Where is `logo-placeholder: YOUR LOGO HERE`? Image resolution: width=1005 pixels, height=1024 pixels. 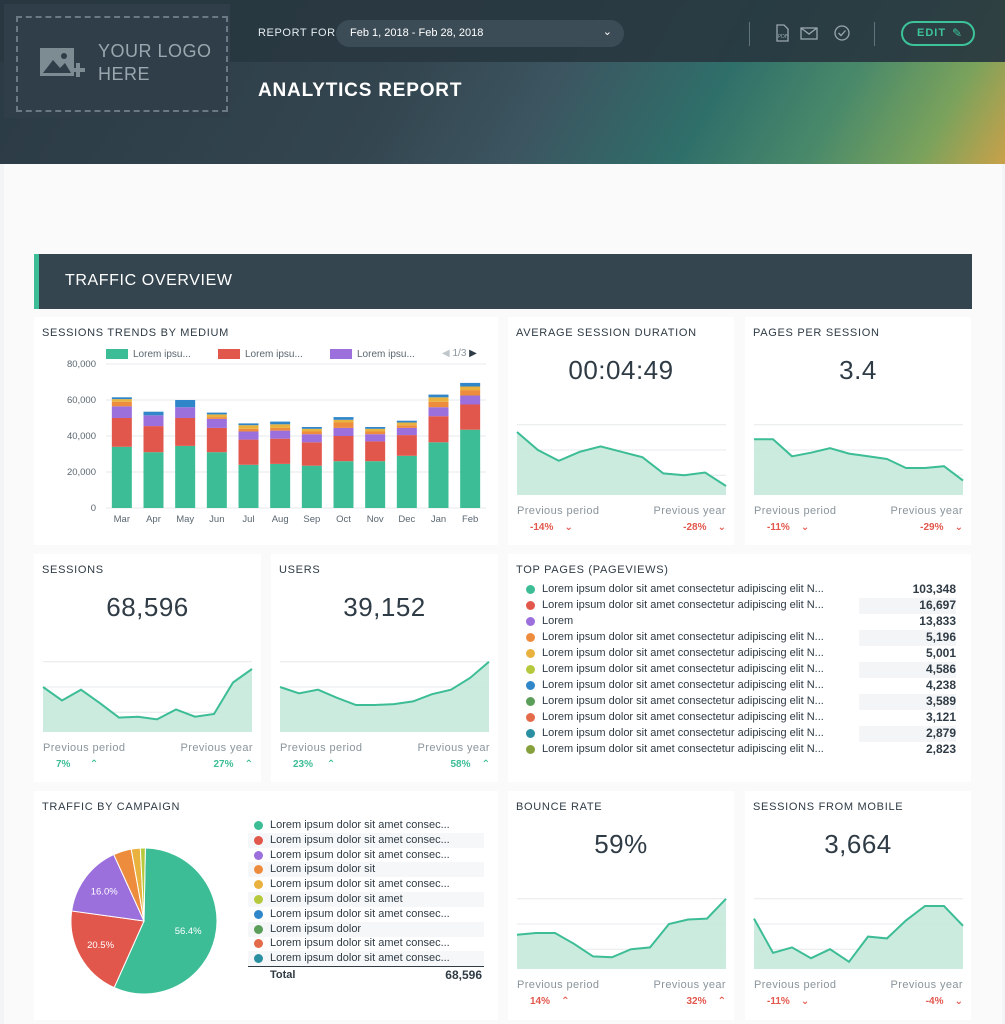
logo-placeholder: YOUR LOGO HERE is located at coordinates (117, 61).